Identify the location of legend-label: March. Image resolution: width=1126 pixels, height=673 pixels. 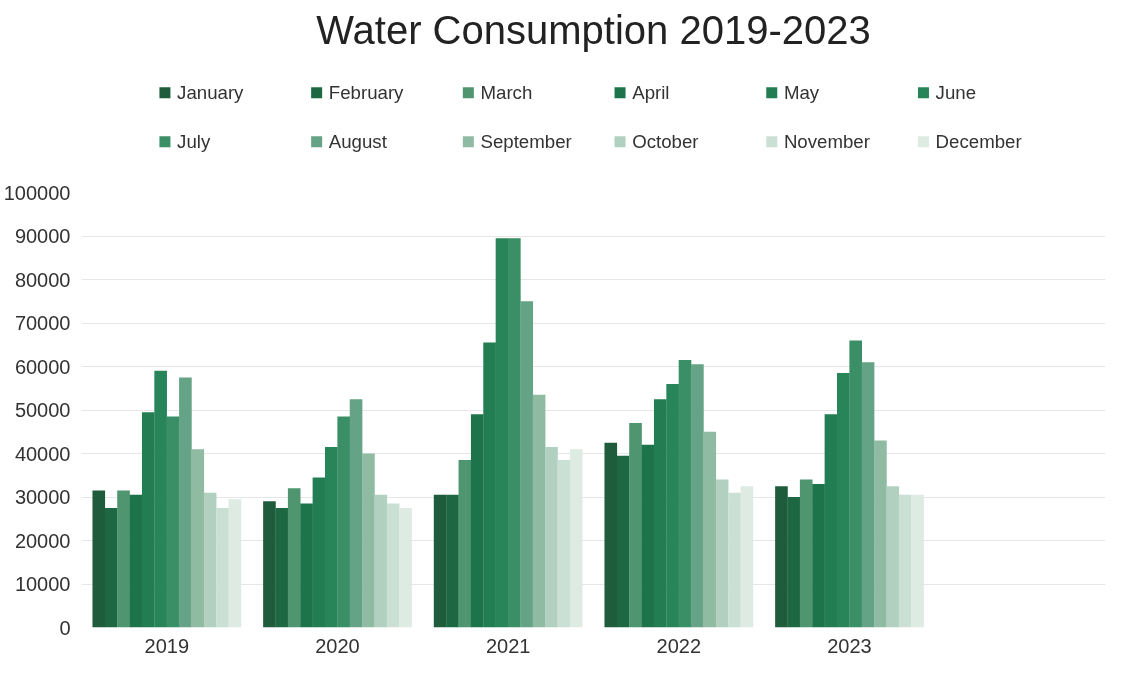
(506, 93).